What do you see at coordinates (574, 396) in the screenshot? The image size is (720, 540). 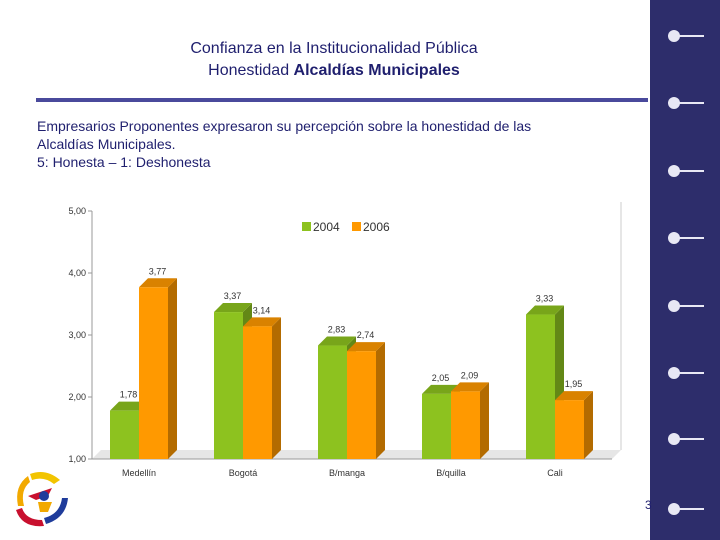 I see `bar-top-2006-Cali` at bounding box center [574, 396].